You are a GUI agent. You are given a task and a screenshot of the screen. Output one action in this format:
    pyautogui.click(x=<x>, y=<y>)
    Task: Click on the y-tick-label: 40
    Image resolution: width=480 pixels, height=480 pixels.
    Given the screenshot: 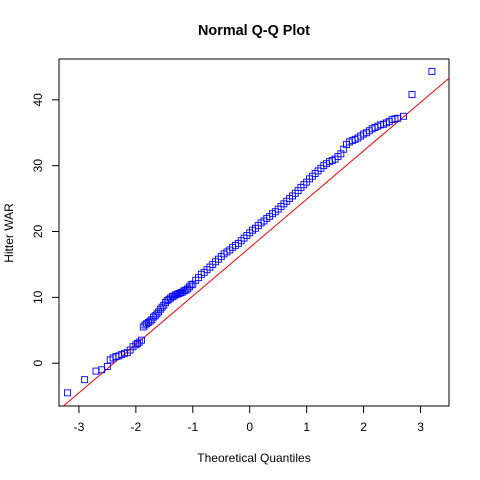 What is the action you would take?
    pyautogui.click(x=38, y=100)
    